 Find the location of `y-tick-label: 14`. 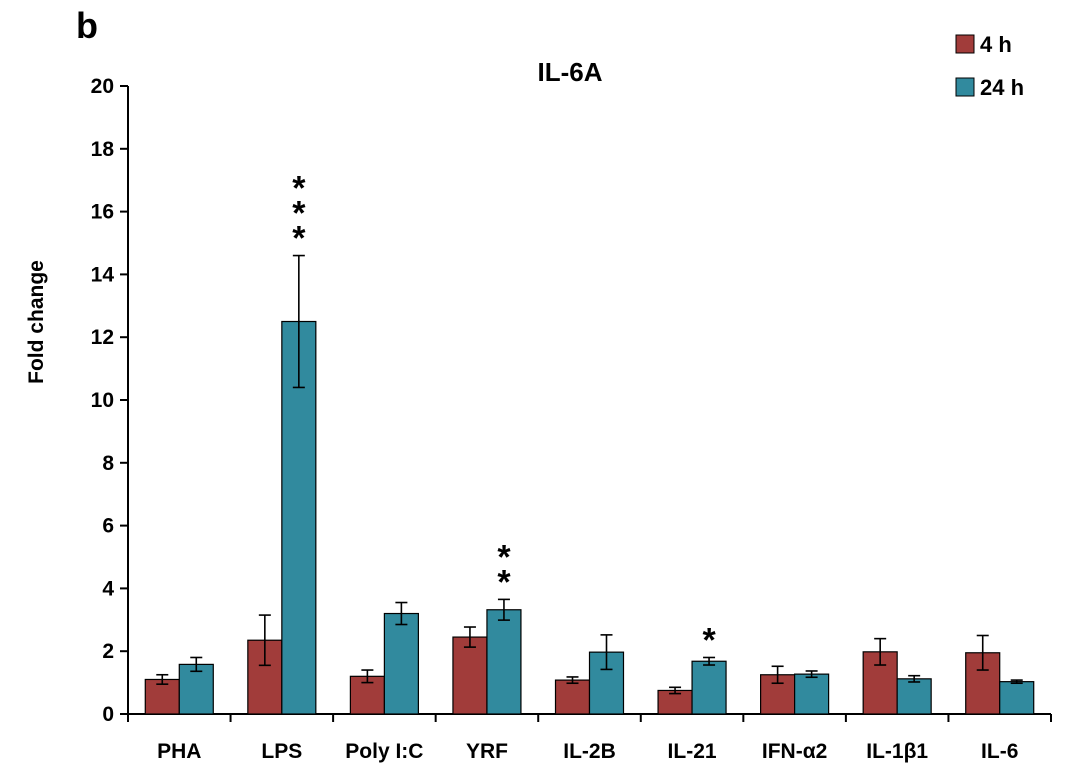

y-tick-label: 14 is located at coordinates (103, 274).